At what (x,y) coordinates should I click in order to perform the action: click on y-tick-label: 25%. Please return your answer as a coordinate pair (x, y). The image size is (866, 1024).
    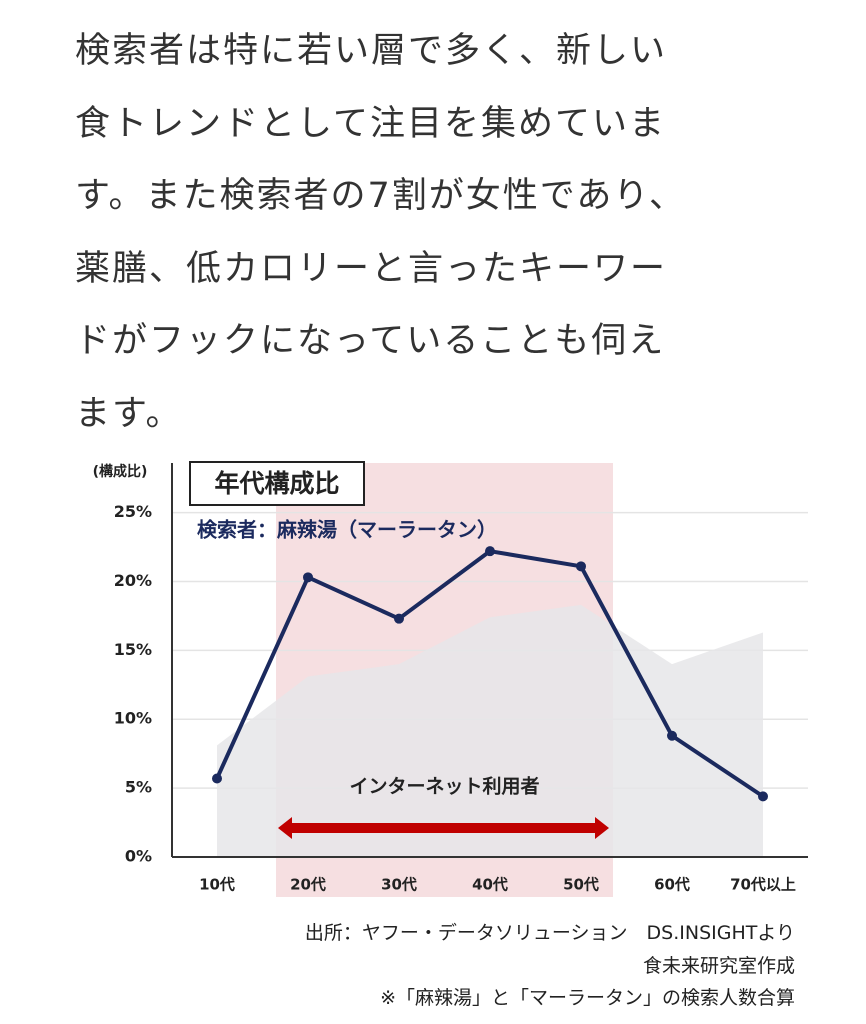
    Looking at the image, I should click on (133, 511).